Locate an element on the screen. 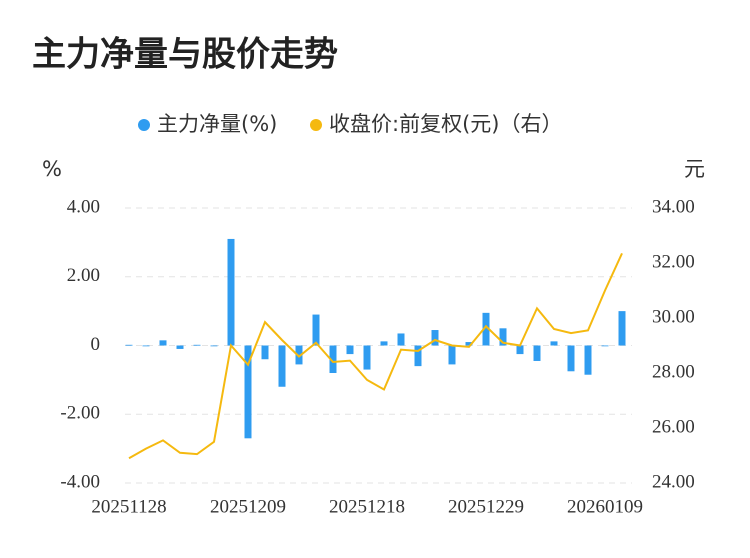  y-tick-label: -4.00 is located at coordinates (80, 481).